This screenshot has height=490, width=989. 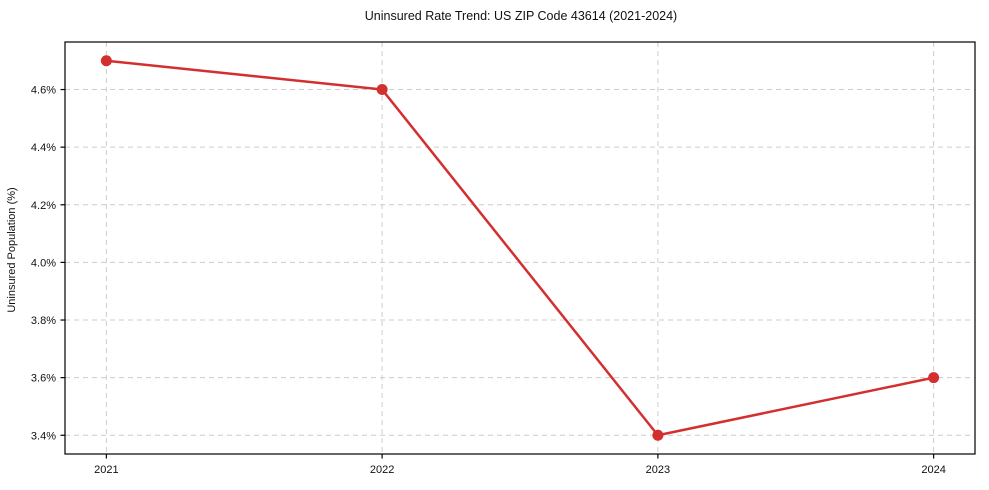 I want to click on y-axis-label: Uninsured Population (%), so click(x=12, y=249).